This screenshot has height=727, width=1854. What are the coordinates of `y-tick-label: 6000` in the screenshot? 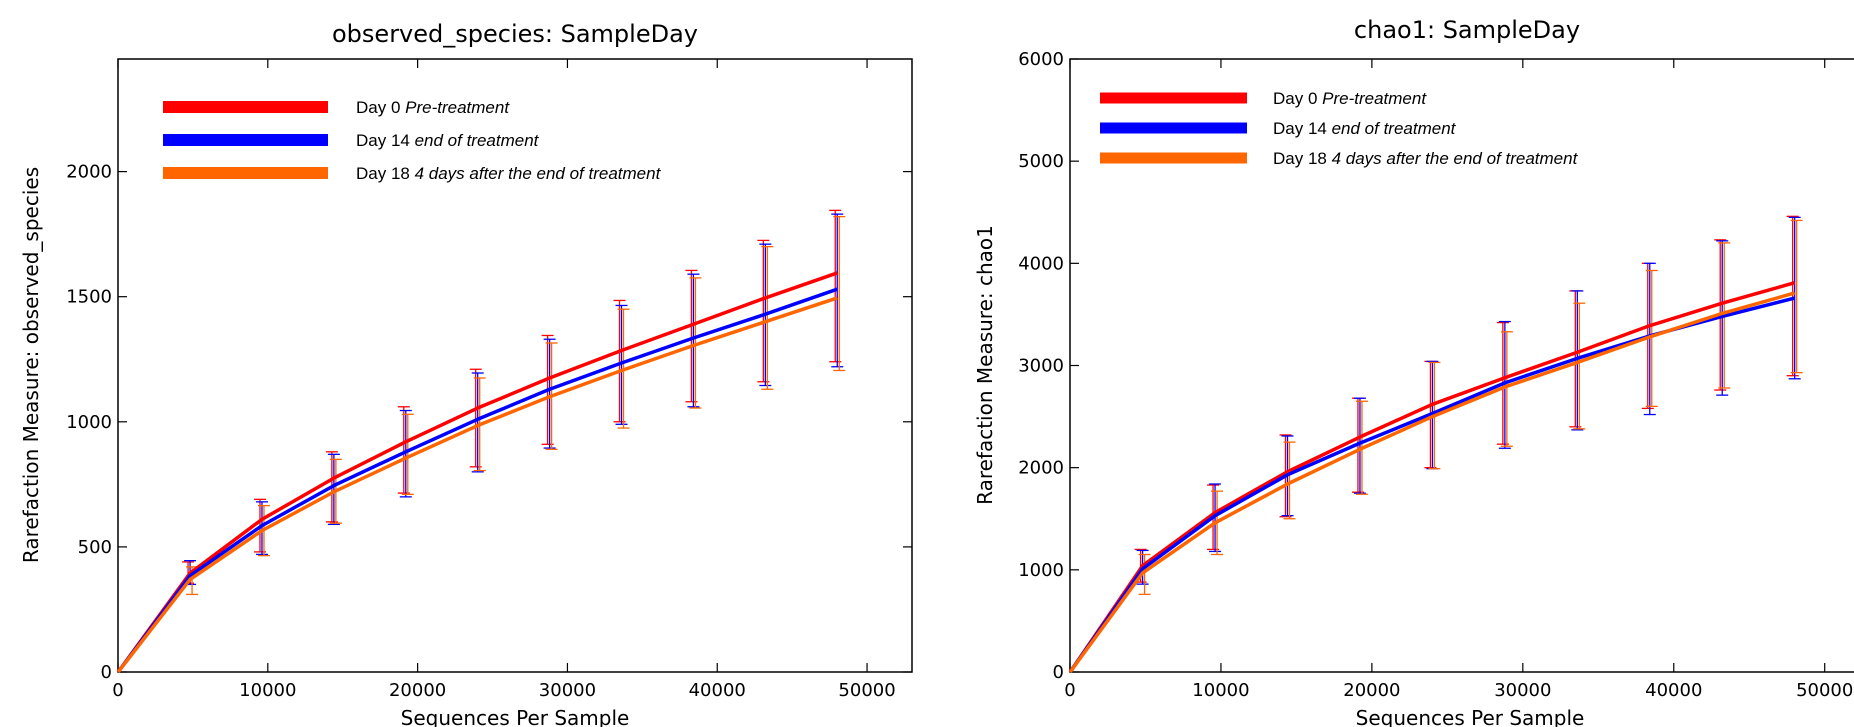 It's located at (1041, 59).